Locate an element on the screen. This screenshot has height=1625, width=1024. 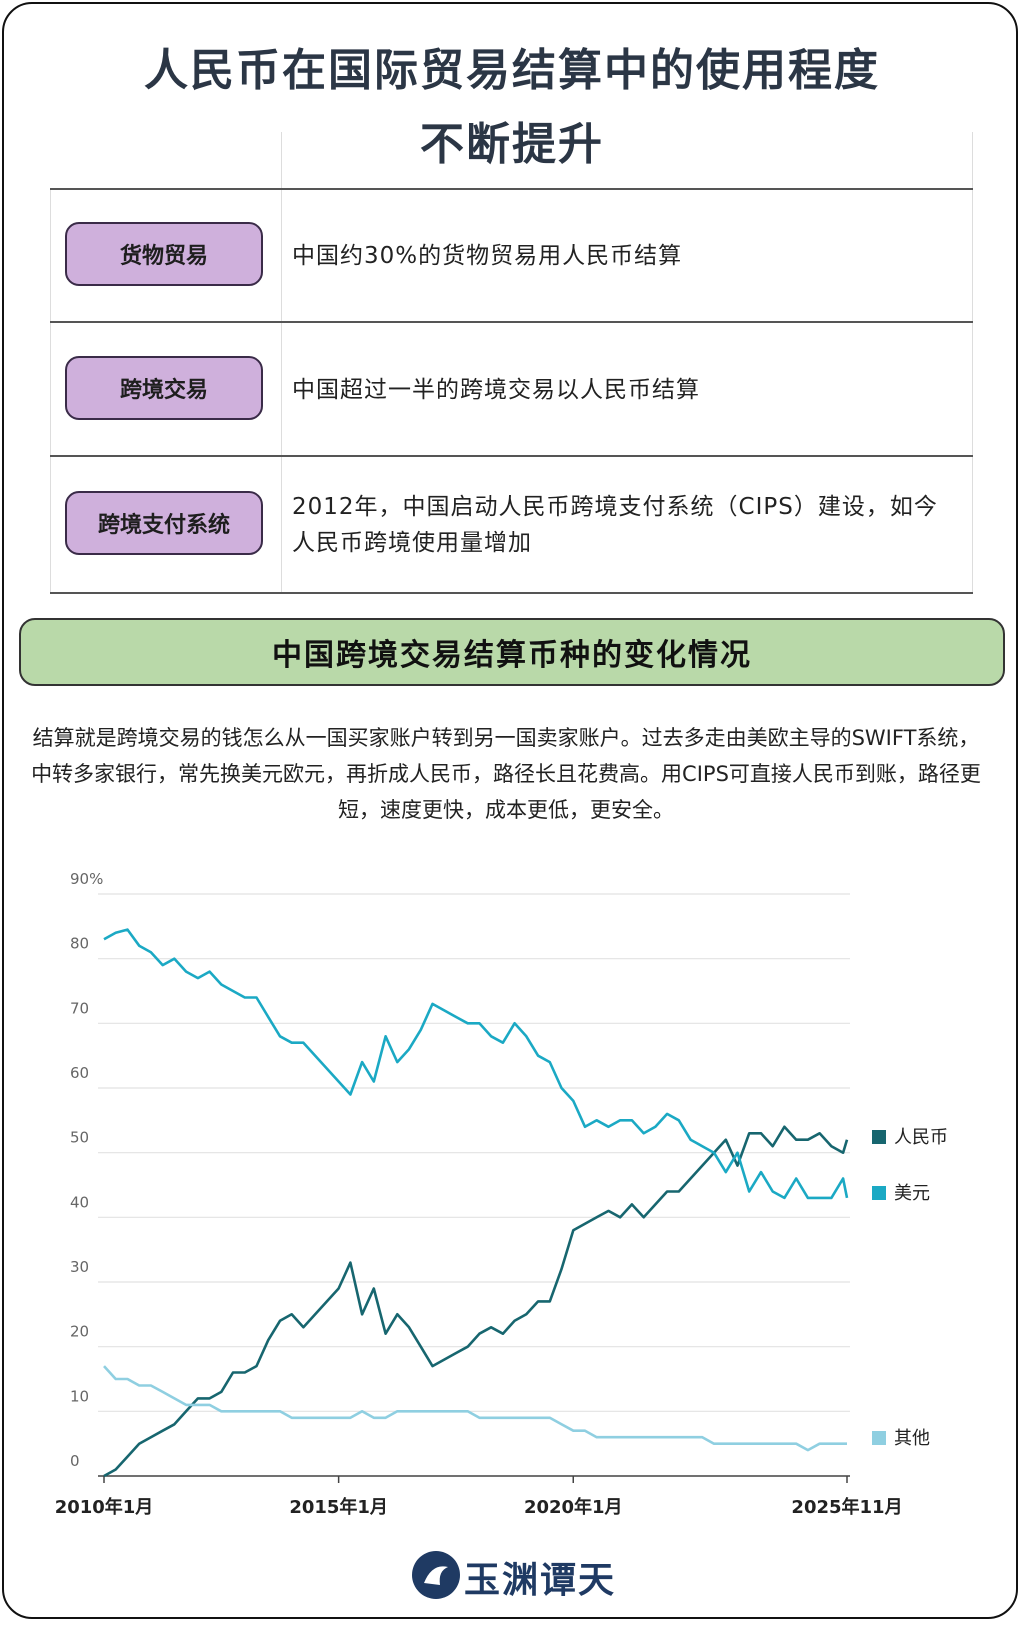
x-tick-label: 2025年11月 is located at coordinates (846, 1507).